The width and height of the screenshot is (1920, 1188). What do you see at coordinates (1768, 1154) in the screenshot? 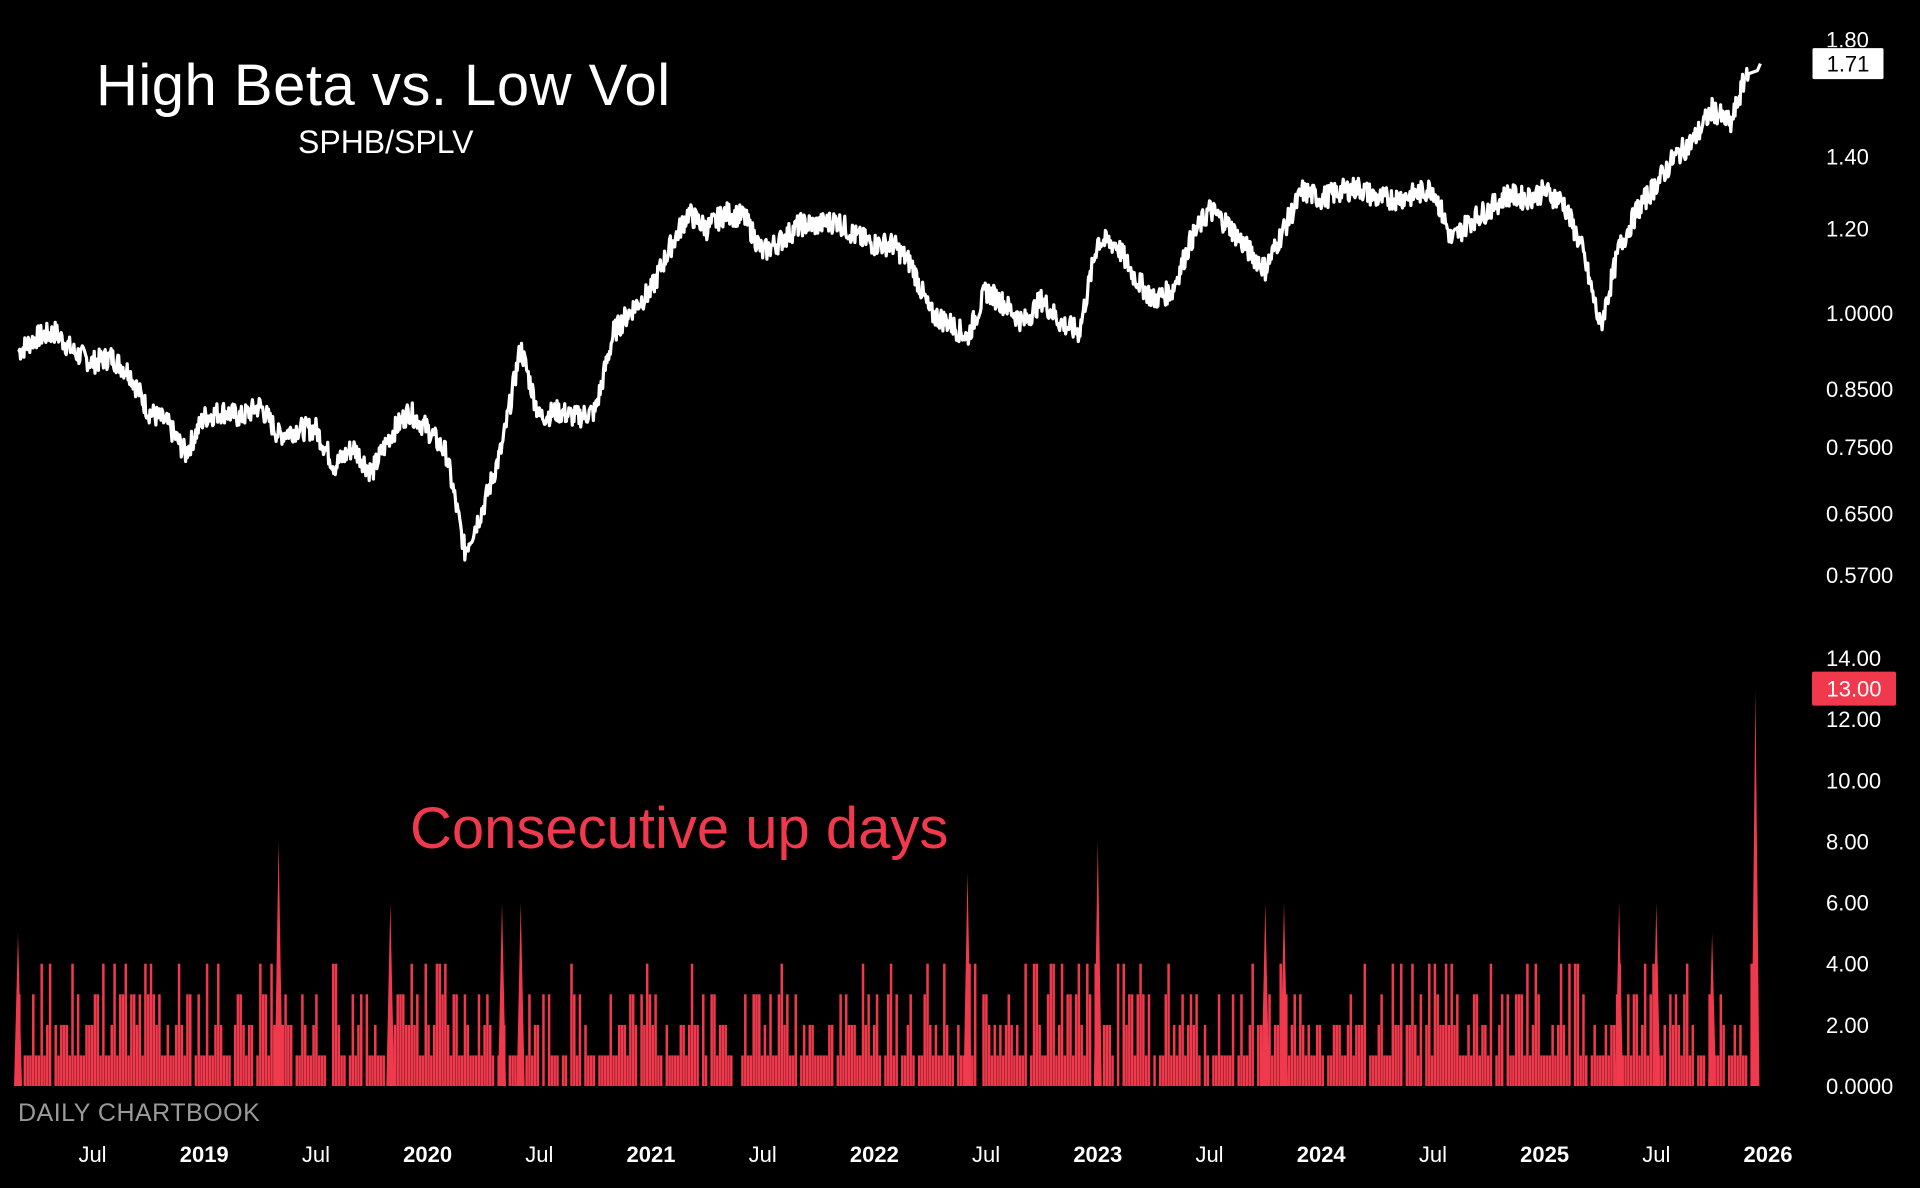
I see `x-axis-label: 2026` at bounding box center [1768, 1154].